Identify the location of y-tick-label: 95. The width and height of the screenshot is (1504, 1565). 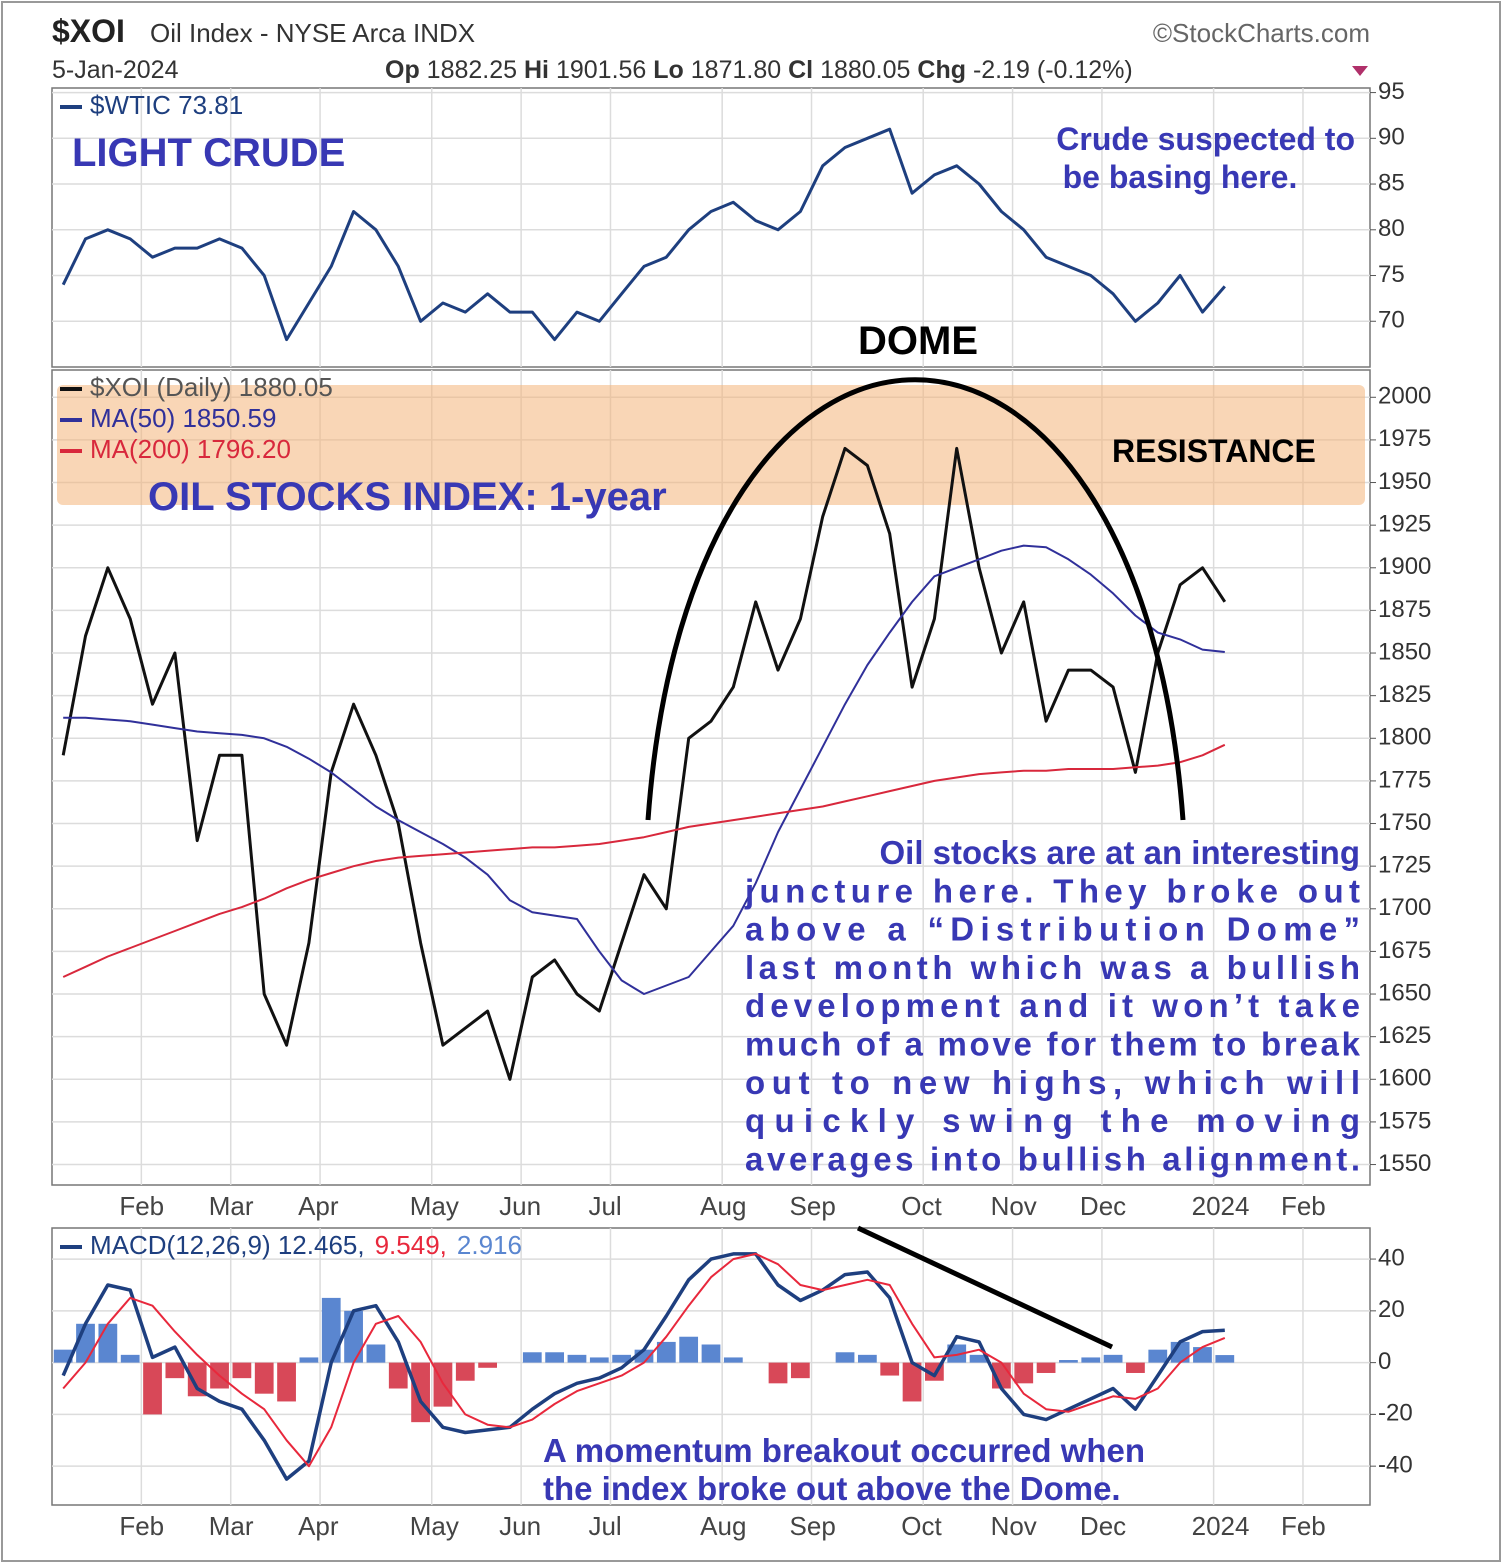
(1391, 91).